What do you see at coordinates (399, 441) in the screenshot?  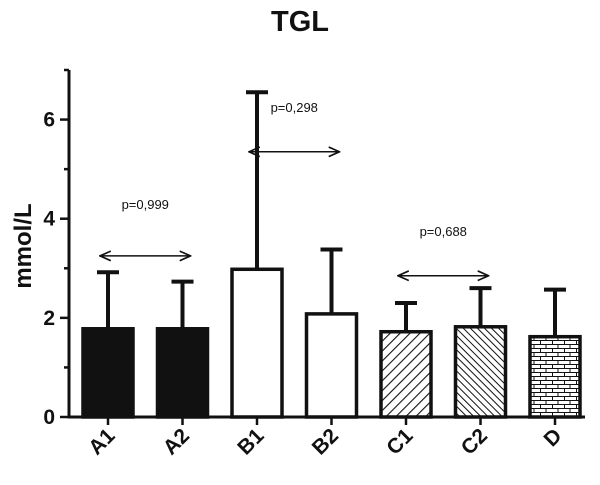 I see `x-tick-label: C1` at bounding box center [399, 441].